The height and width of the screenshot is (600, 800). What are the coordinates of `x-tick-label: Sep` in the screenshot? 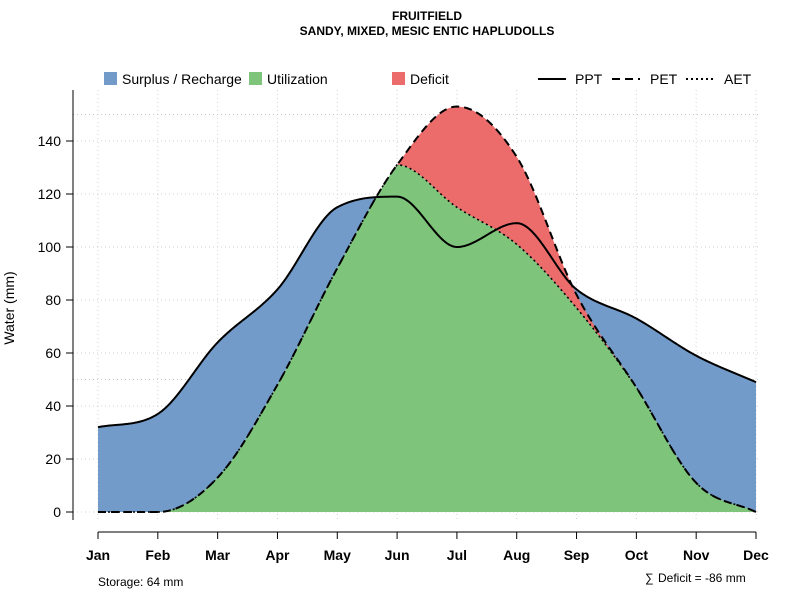 It's located at (577, 555).